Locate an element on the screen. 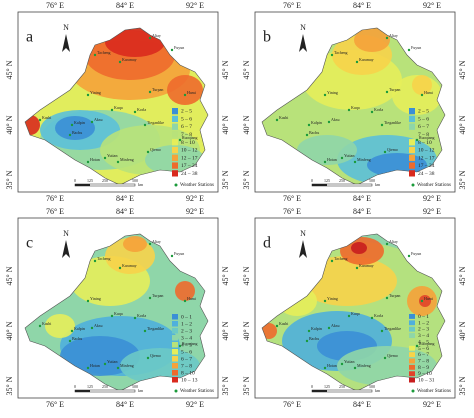 The height and width of the screenshot is (418, 474). station-label: Korla is located at coordinates (141, 315).